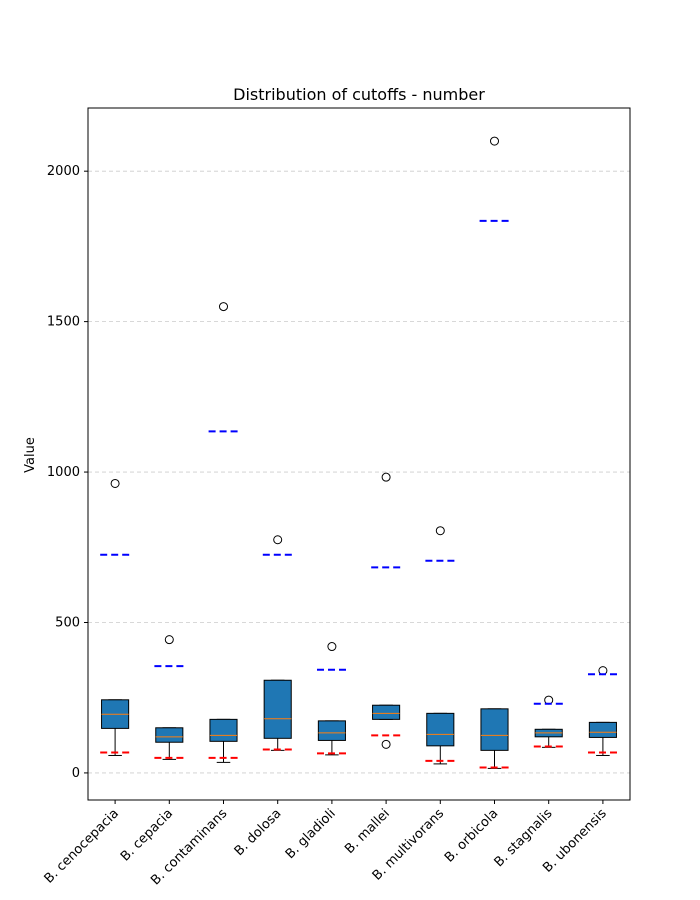 The width and height of the screenshot is (700, 900). Describe the element at coordinates (63, 322) in the screenshot. I see `y-tick-label: 1500` at that location.